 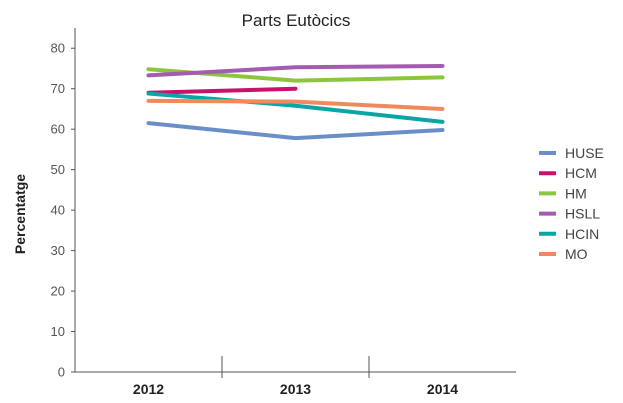 I want to click on legend-label-hcm: HCM, so click(x=581, y=173).